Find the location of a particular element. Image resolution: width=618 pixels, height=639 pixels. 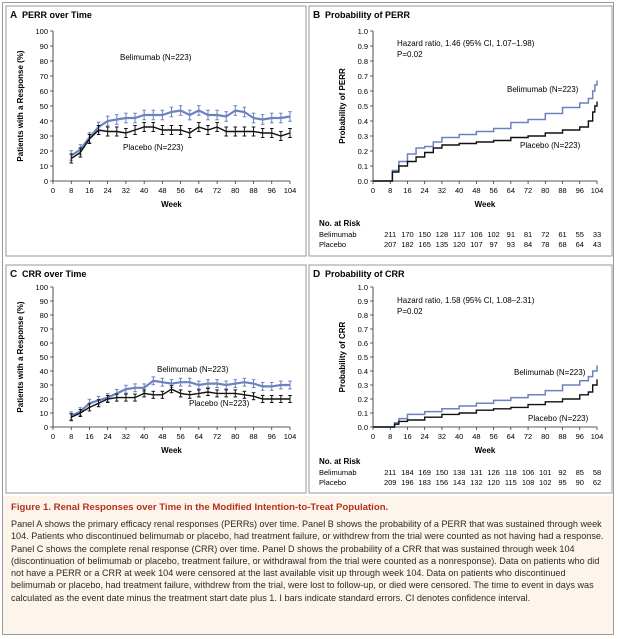

y-tick-label: 0.9 is located at coordinates (363, 46).